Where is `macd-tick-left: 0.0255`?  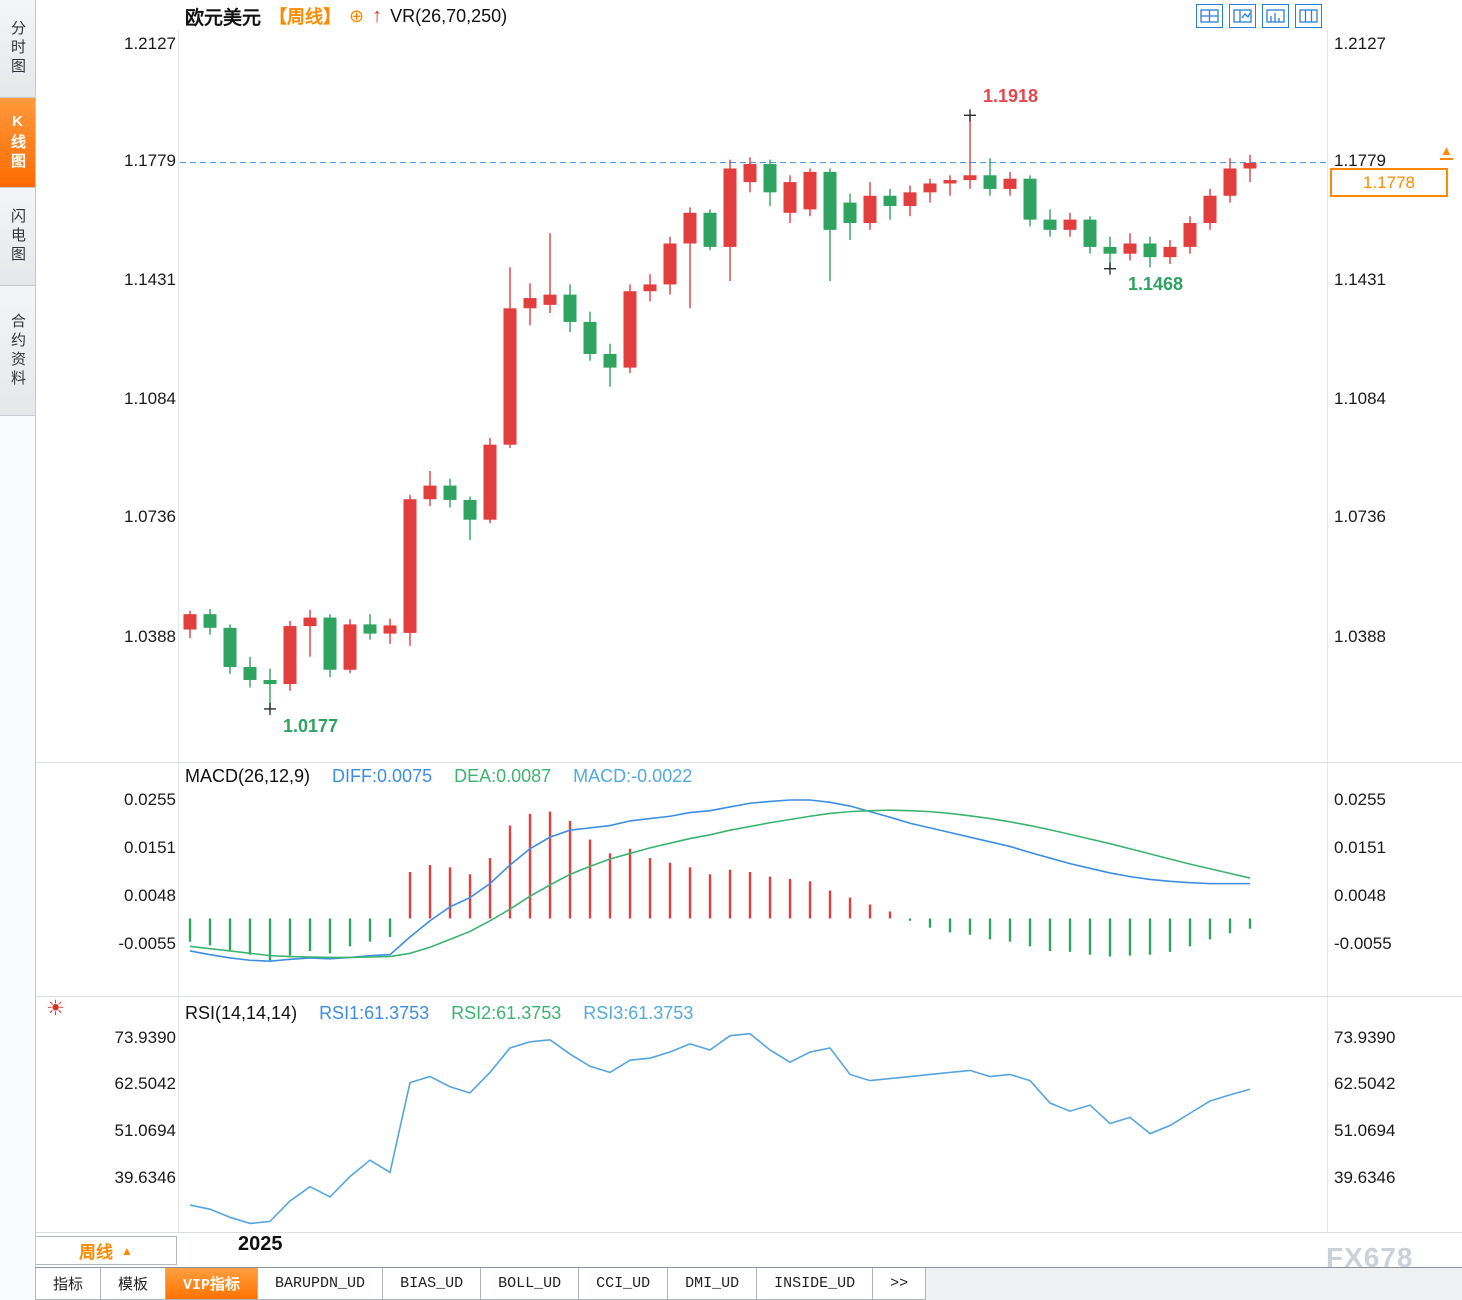 macd-tick-left: 0.0255 is located at coordinates (150, 799).